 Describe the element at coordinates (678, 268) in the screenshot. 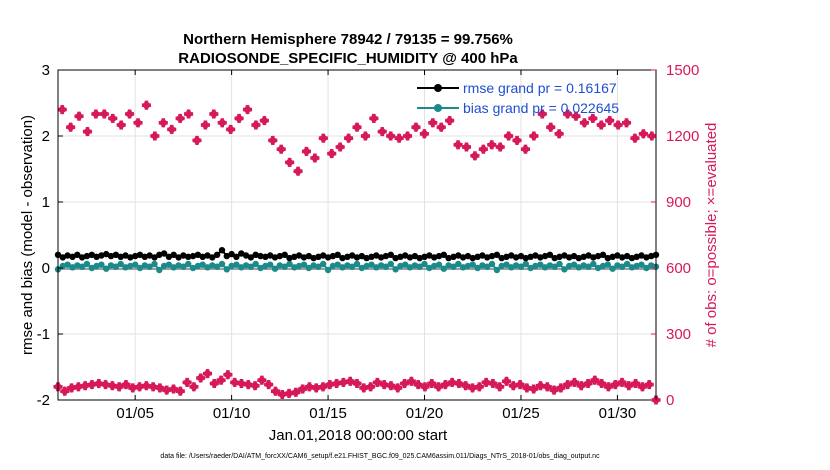

I see `y-right-tick-label: 600` at that location.